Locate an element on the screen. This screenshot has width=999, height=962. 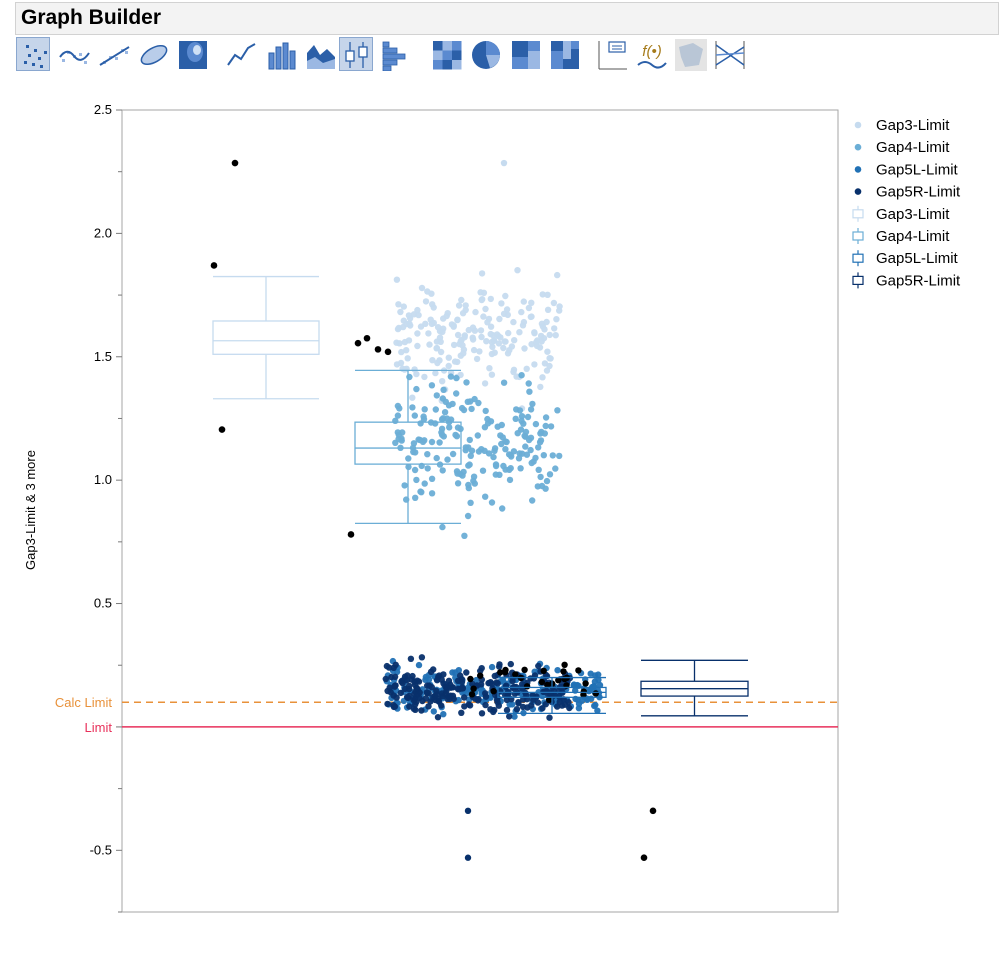
caption-box-icon is located at coordinates (612, 55).